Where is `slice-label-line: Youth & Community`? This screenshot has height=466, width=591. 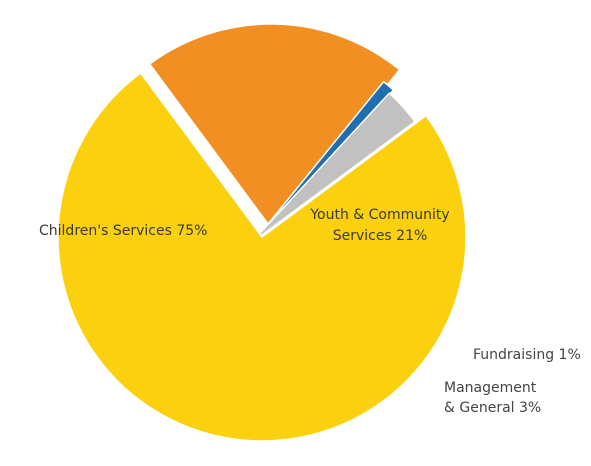 slice-label-line: Youth & Community is located at coordinates (379, 215).